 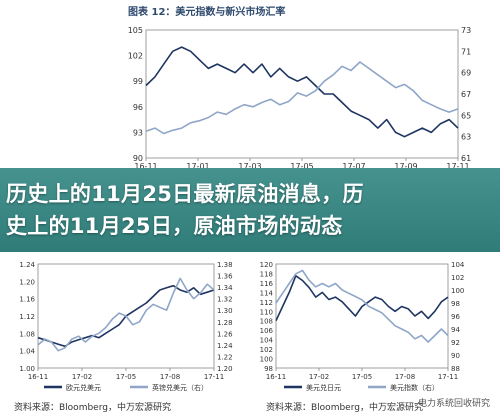 I want to click on y-left-tick-label: 1.20, so click(x=27, y=282).